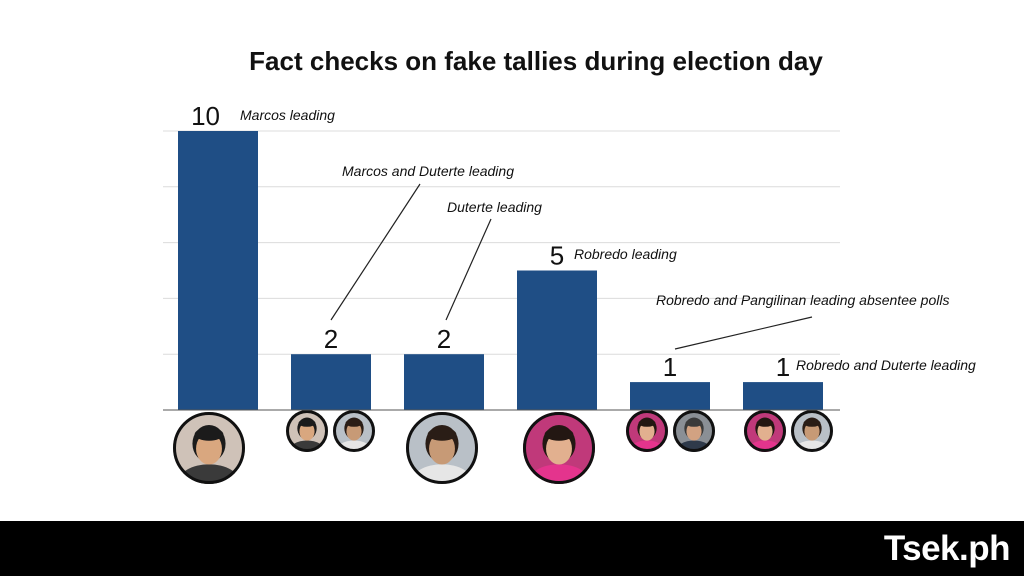 This screenshot has width=1024, height=576. I want to click on category-annotation: Robredo and Duterte leading, so click(886, 365).